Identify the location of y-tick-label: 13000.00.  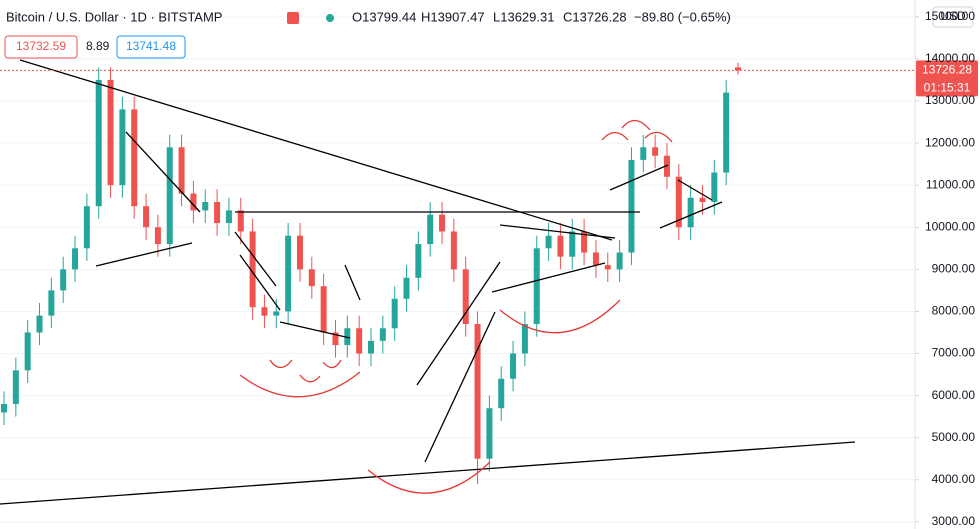
(950, 100).